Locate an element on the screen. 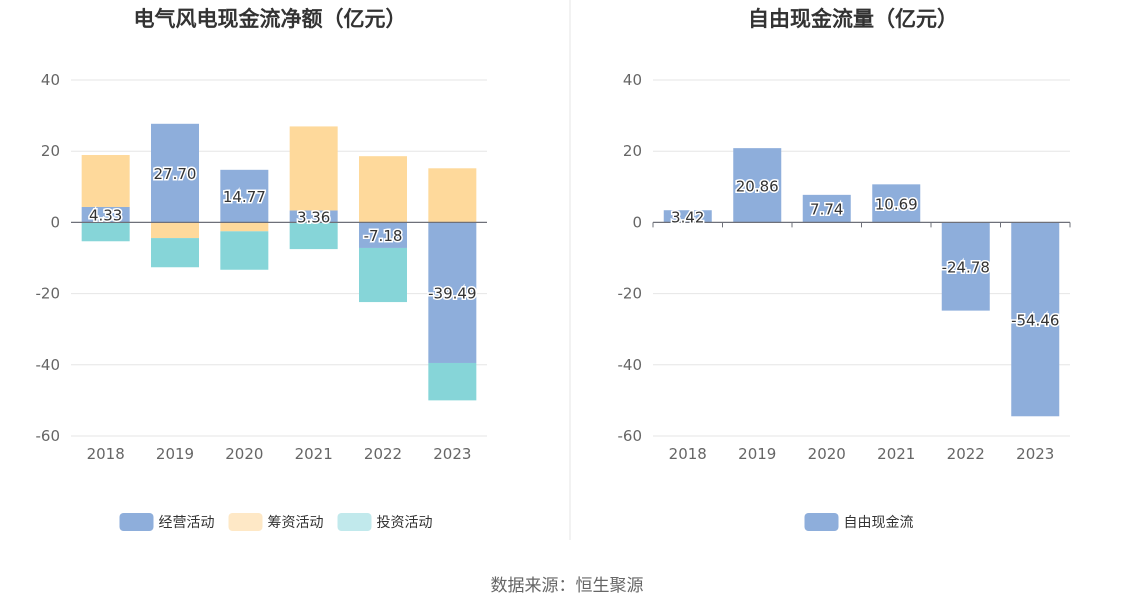 Image resolution: width=1134 pixels, height=616 pixels. data-label: 3.42 is located at coordinates (687, 217).